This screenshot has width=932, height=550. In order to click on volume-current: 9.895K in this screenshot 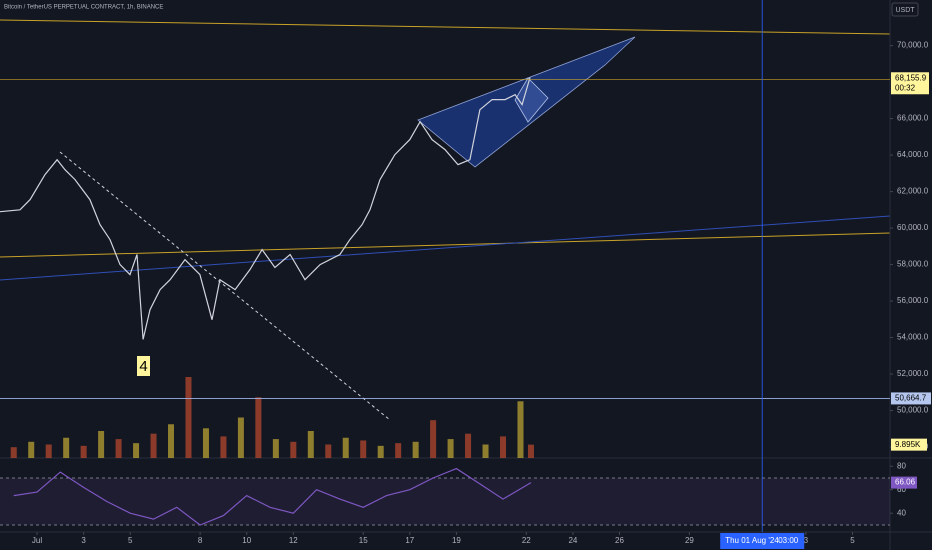, I will do `click(908, 444)`.